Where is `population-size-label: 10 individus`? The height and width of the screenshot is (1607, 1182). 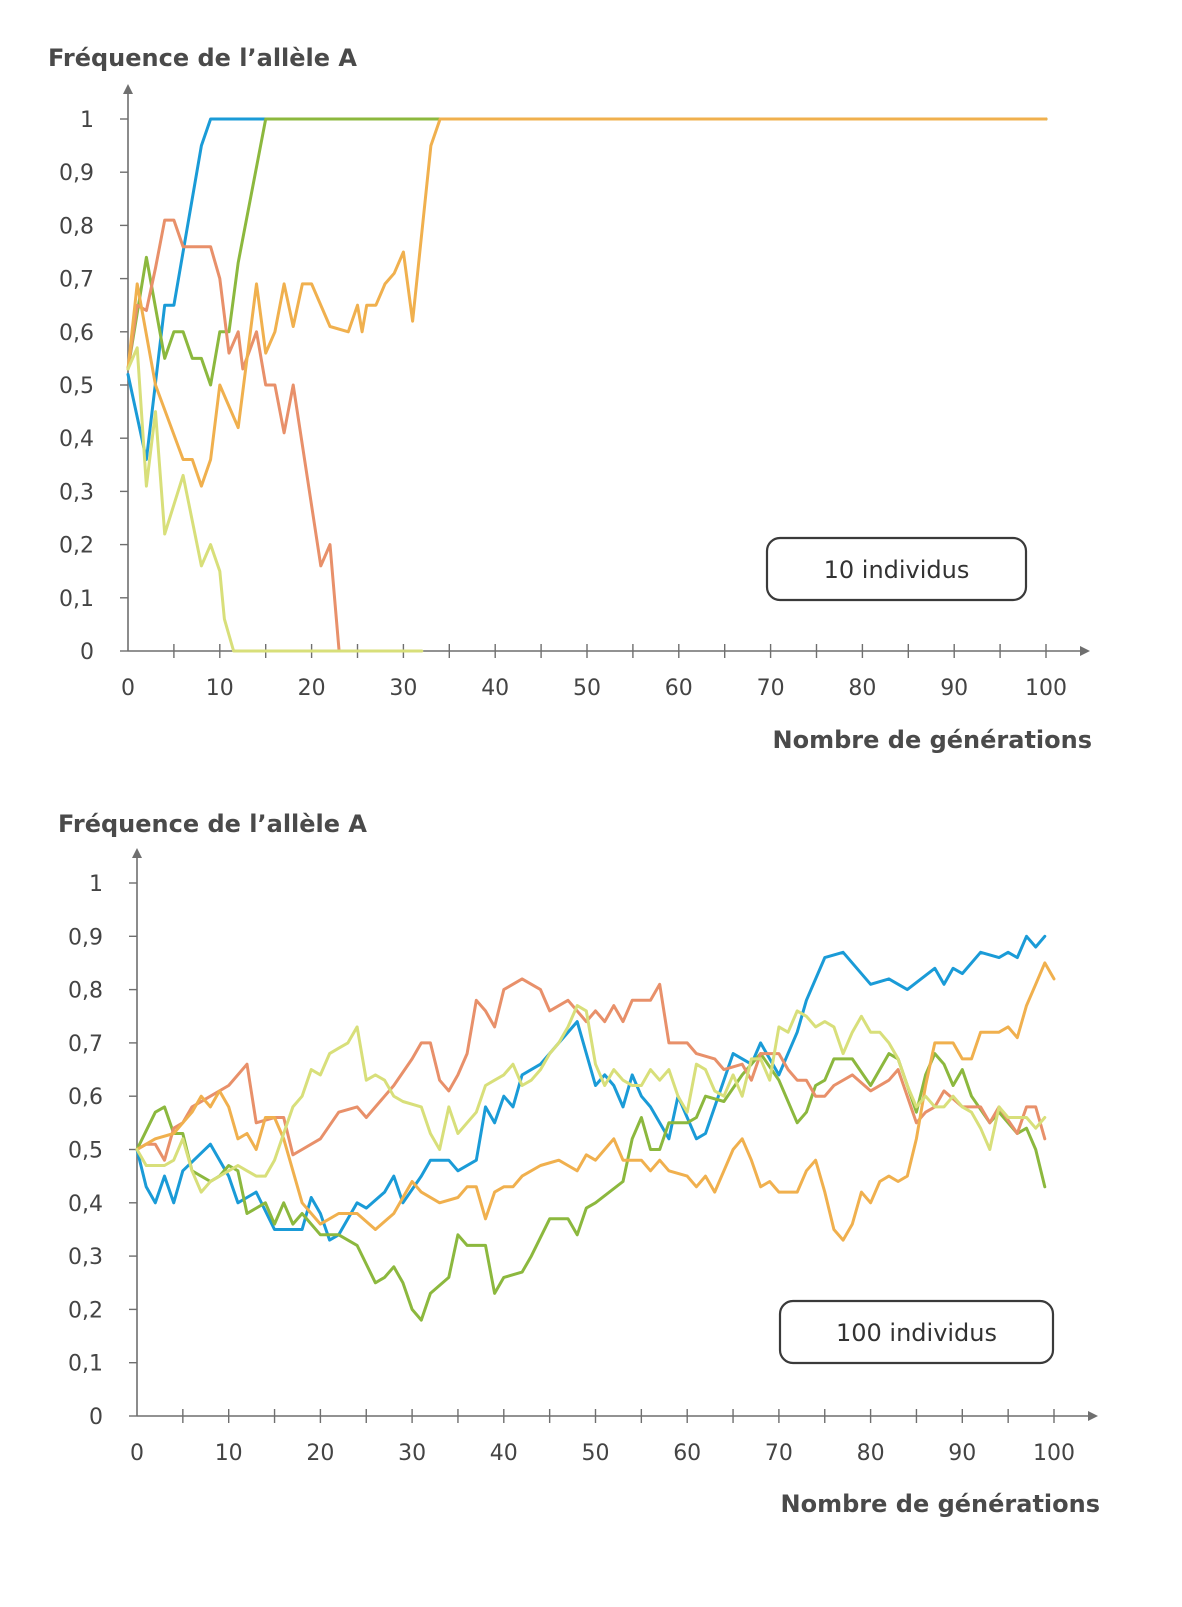 population-size-label: 10 individus is located at coordinates (897, 570).